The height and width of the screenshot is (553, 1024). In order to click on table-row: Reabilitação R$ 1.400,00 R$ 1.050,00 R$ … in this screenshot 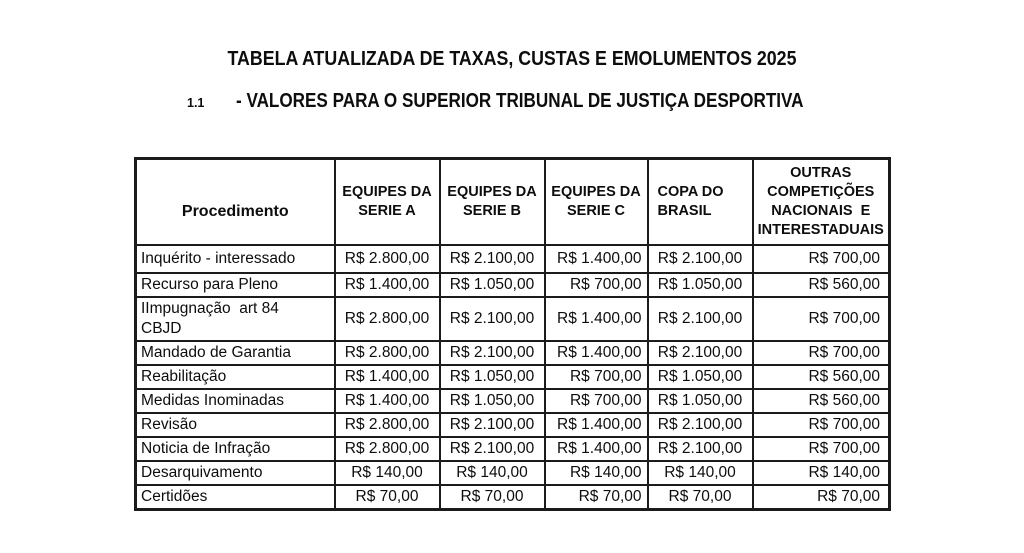, I will do `click(512, 376)`.